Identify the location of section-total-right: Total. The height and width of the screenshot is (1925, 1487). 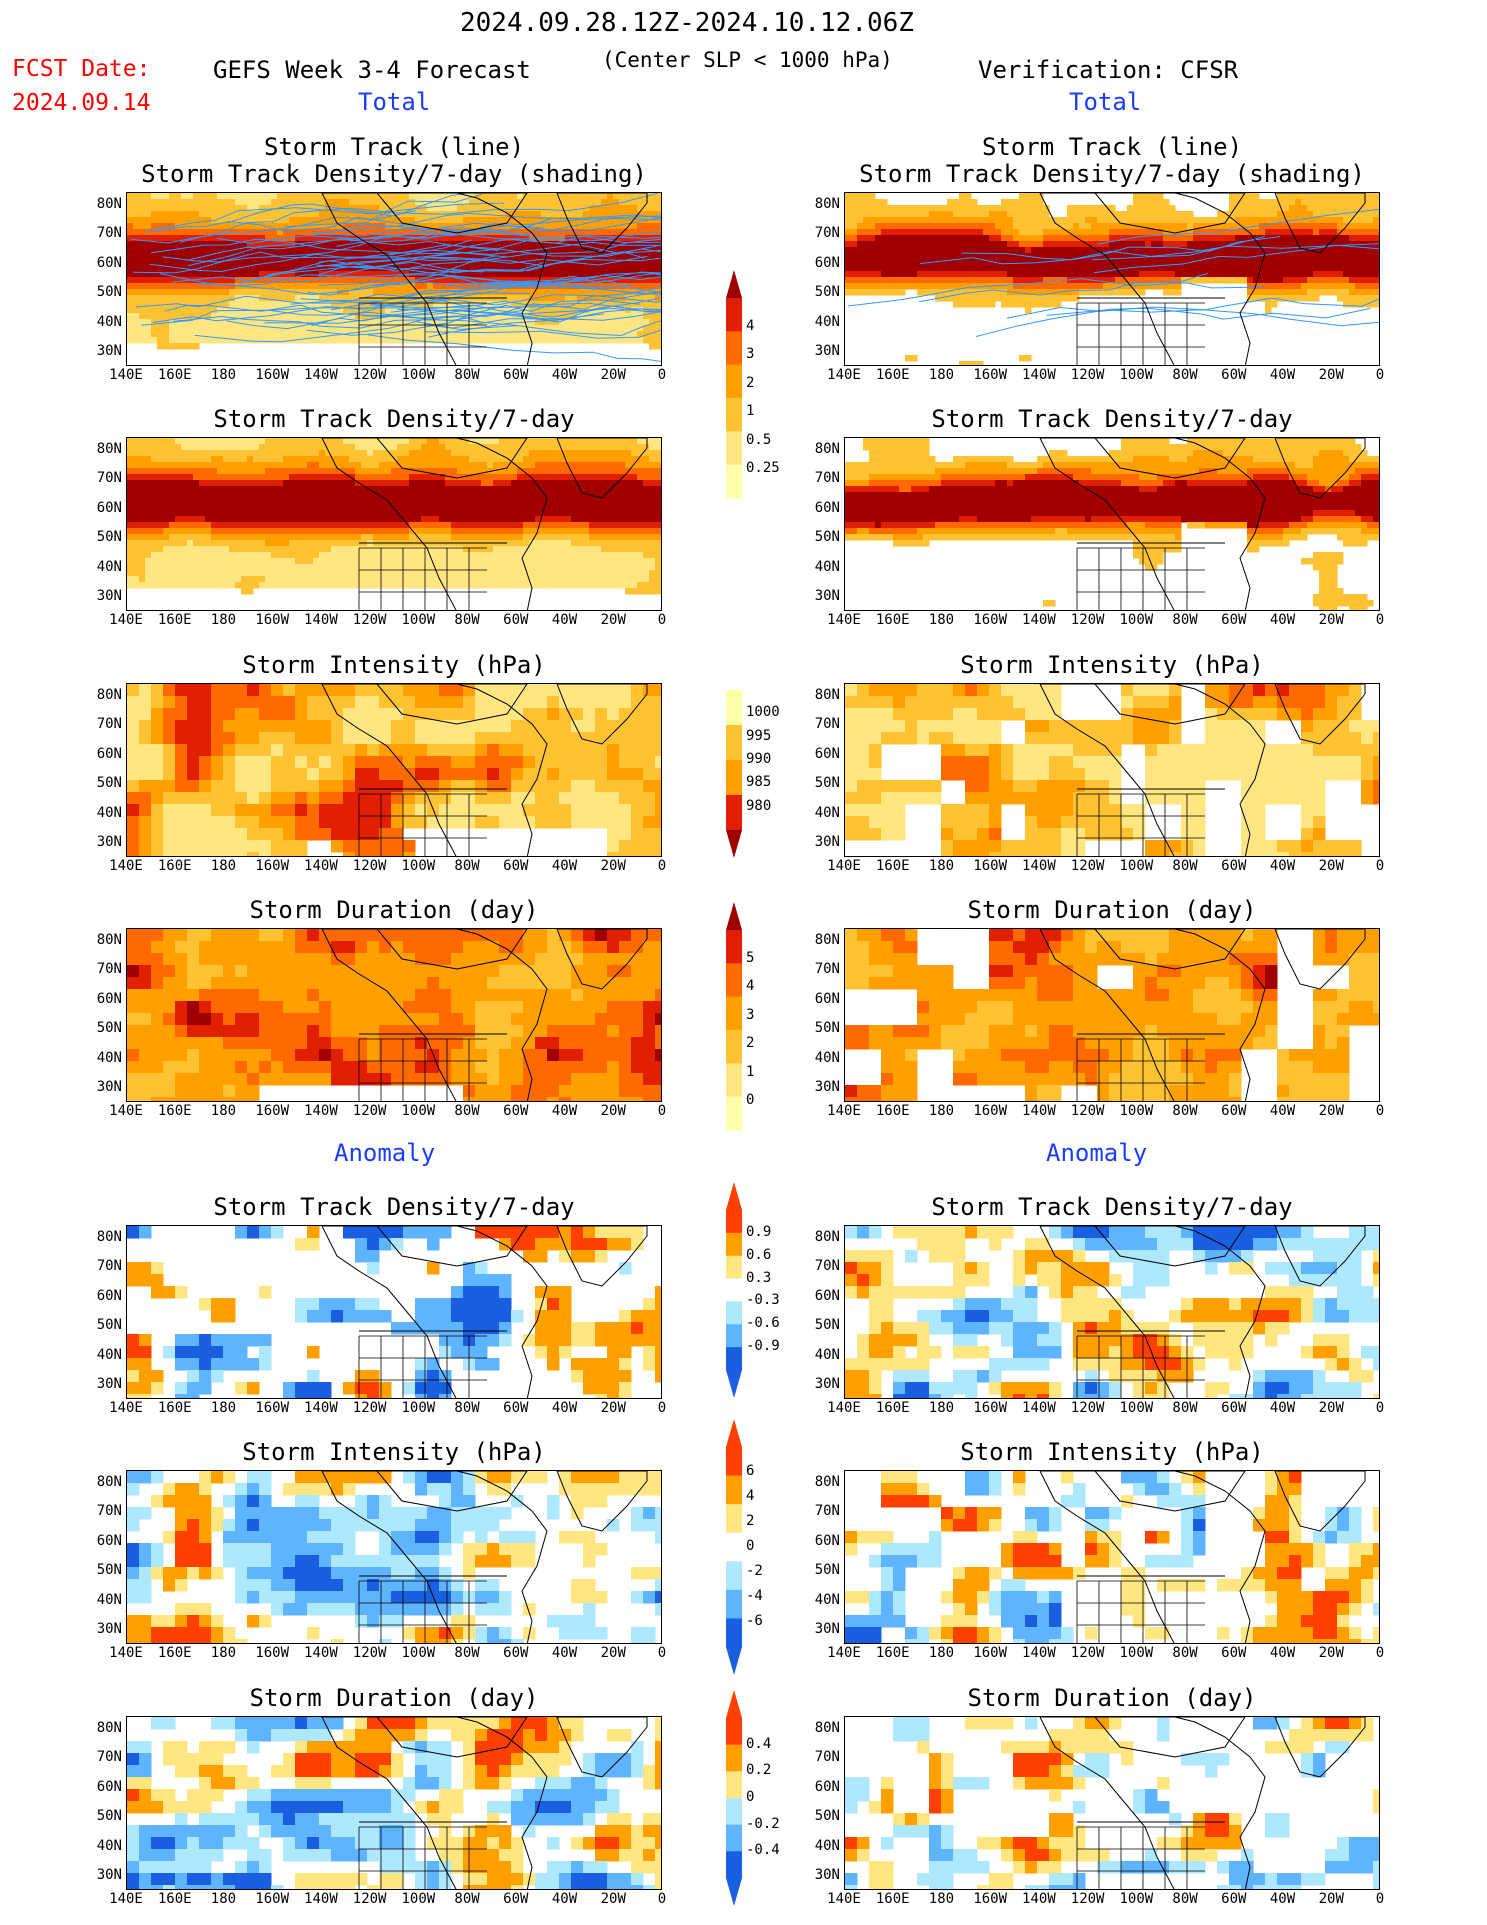
(1105, 102).